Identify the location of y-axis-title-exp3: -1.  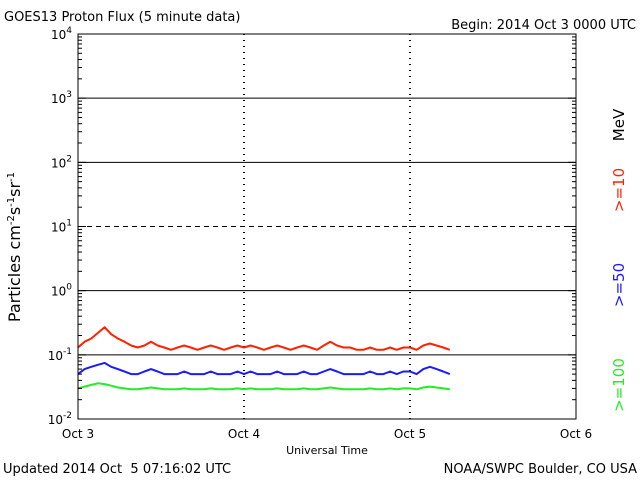
(11, 177).